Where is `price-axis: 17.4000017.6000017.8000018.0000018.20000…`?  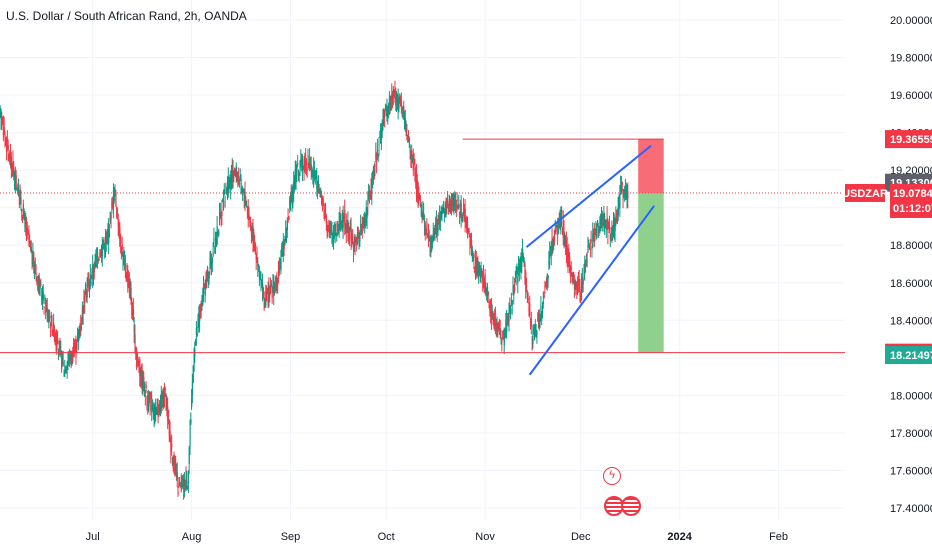 price-axis: 17.4000017.6000017.8000018.0000018.20000… is located at coordinates (911, 265).